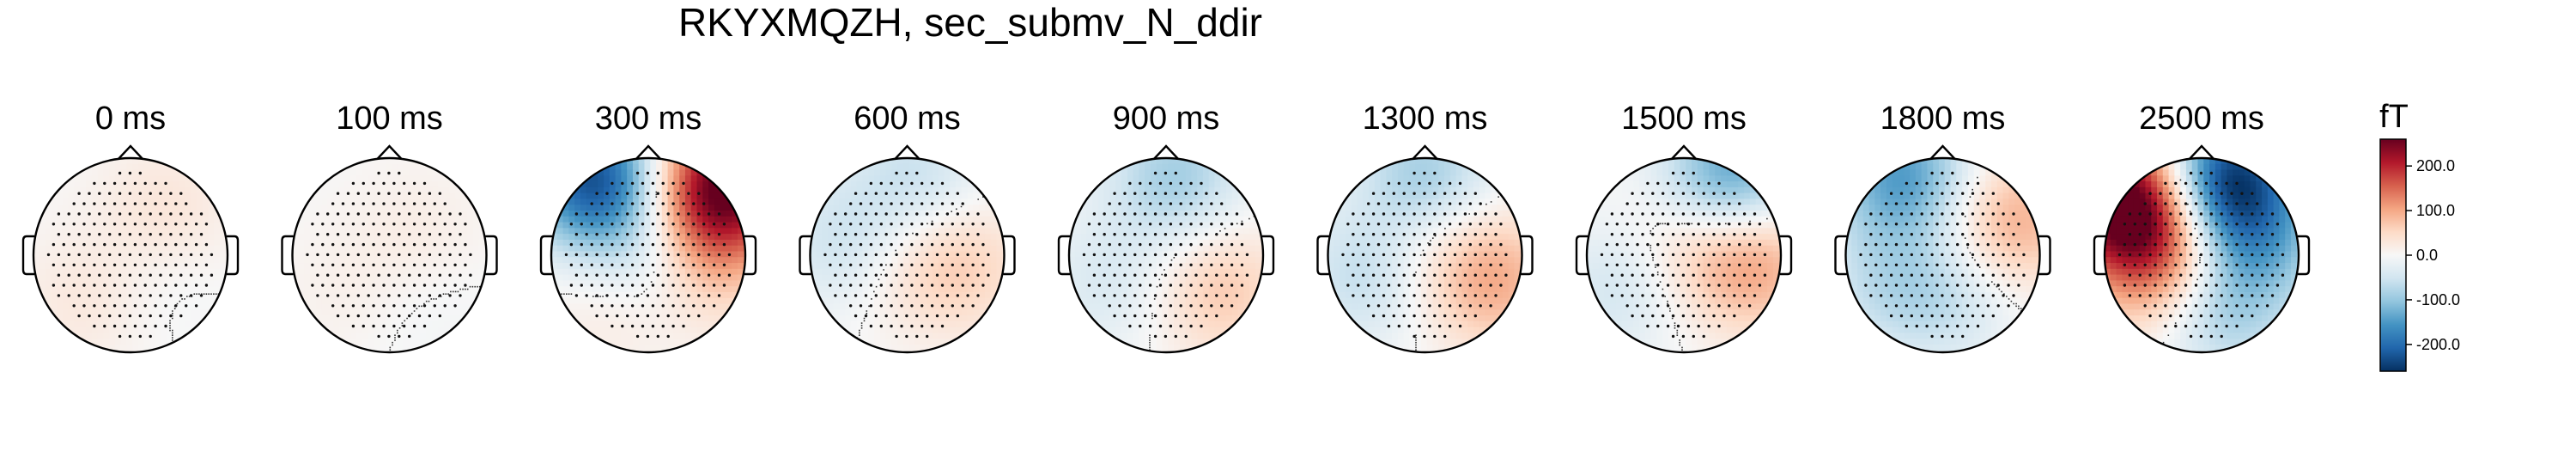 This screenshot has width=2576, height=464. I want to click on topomap-time-label: 1500 ms, so click(1684, 119).